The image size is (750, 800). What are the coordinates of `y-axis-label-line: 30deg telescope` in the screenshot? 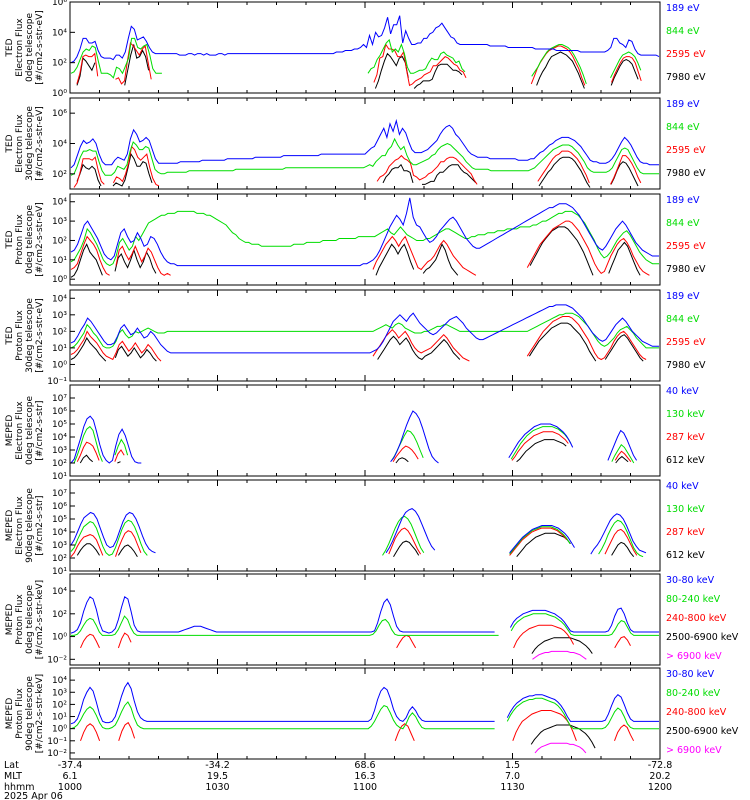 It's located at (30, 335).